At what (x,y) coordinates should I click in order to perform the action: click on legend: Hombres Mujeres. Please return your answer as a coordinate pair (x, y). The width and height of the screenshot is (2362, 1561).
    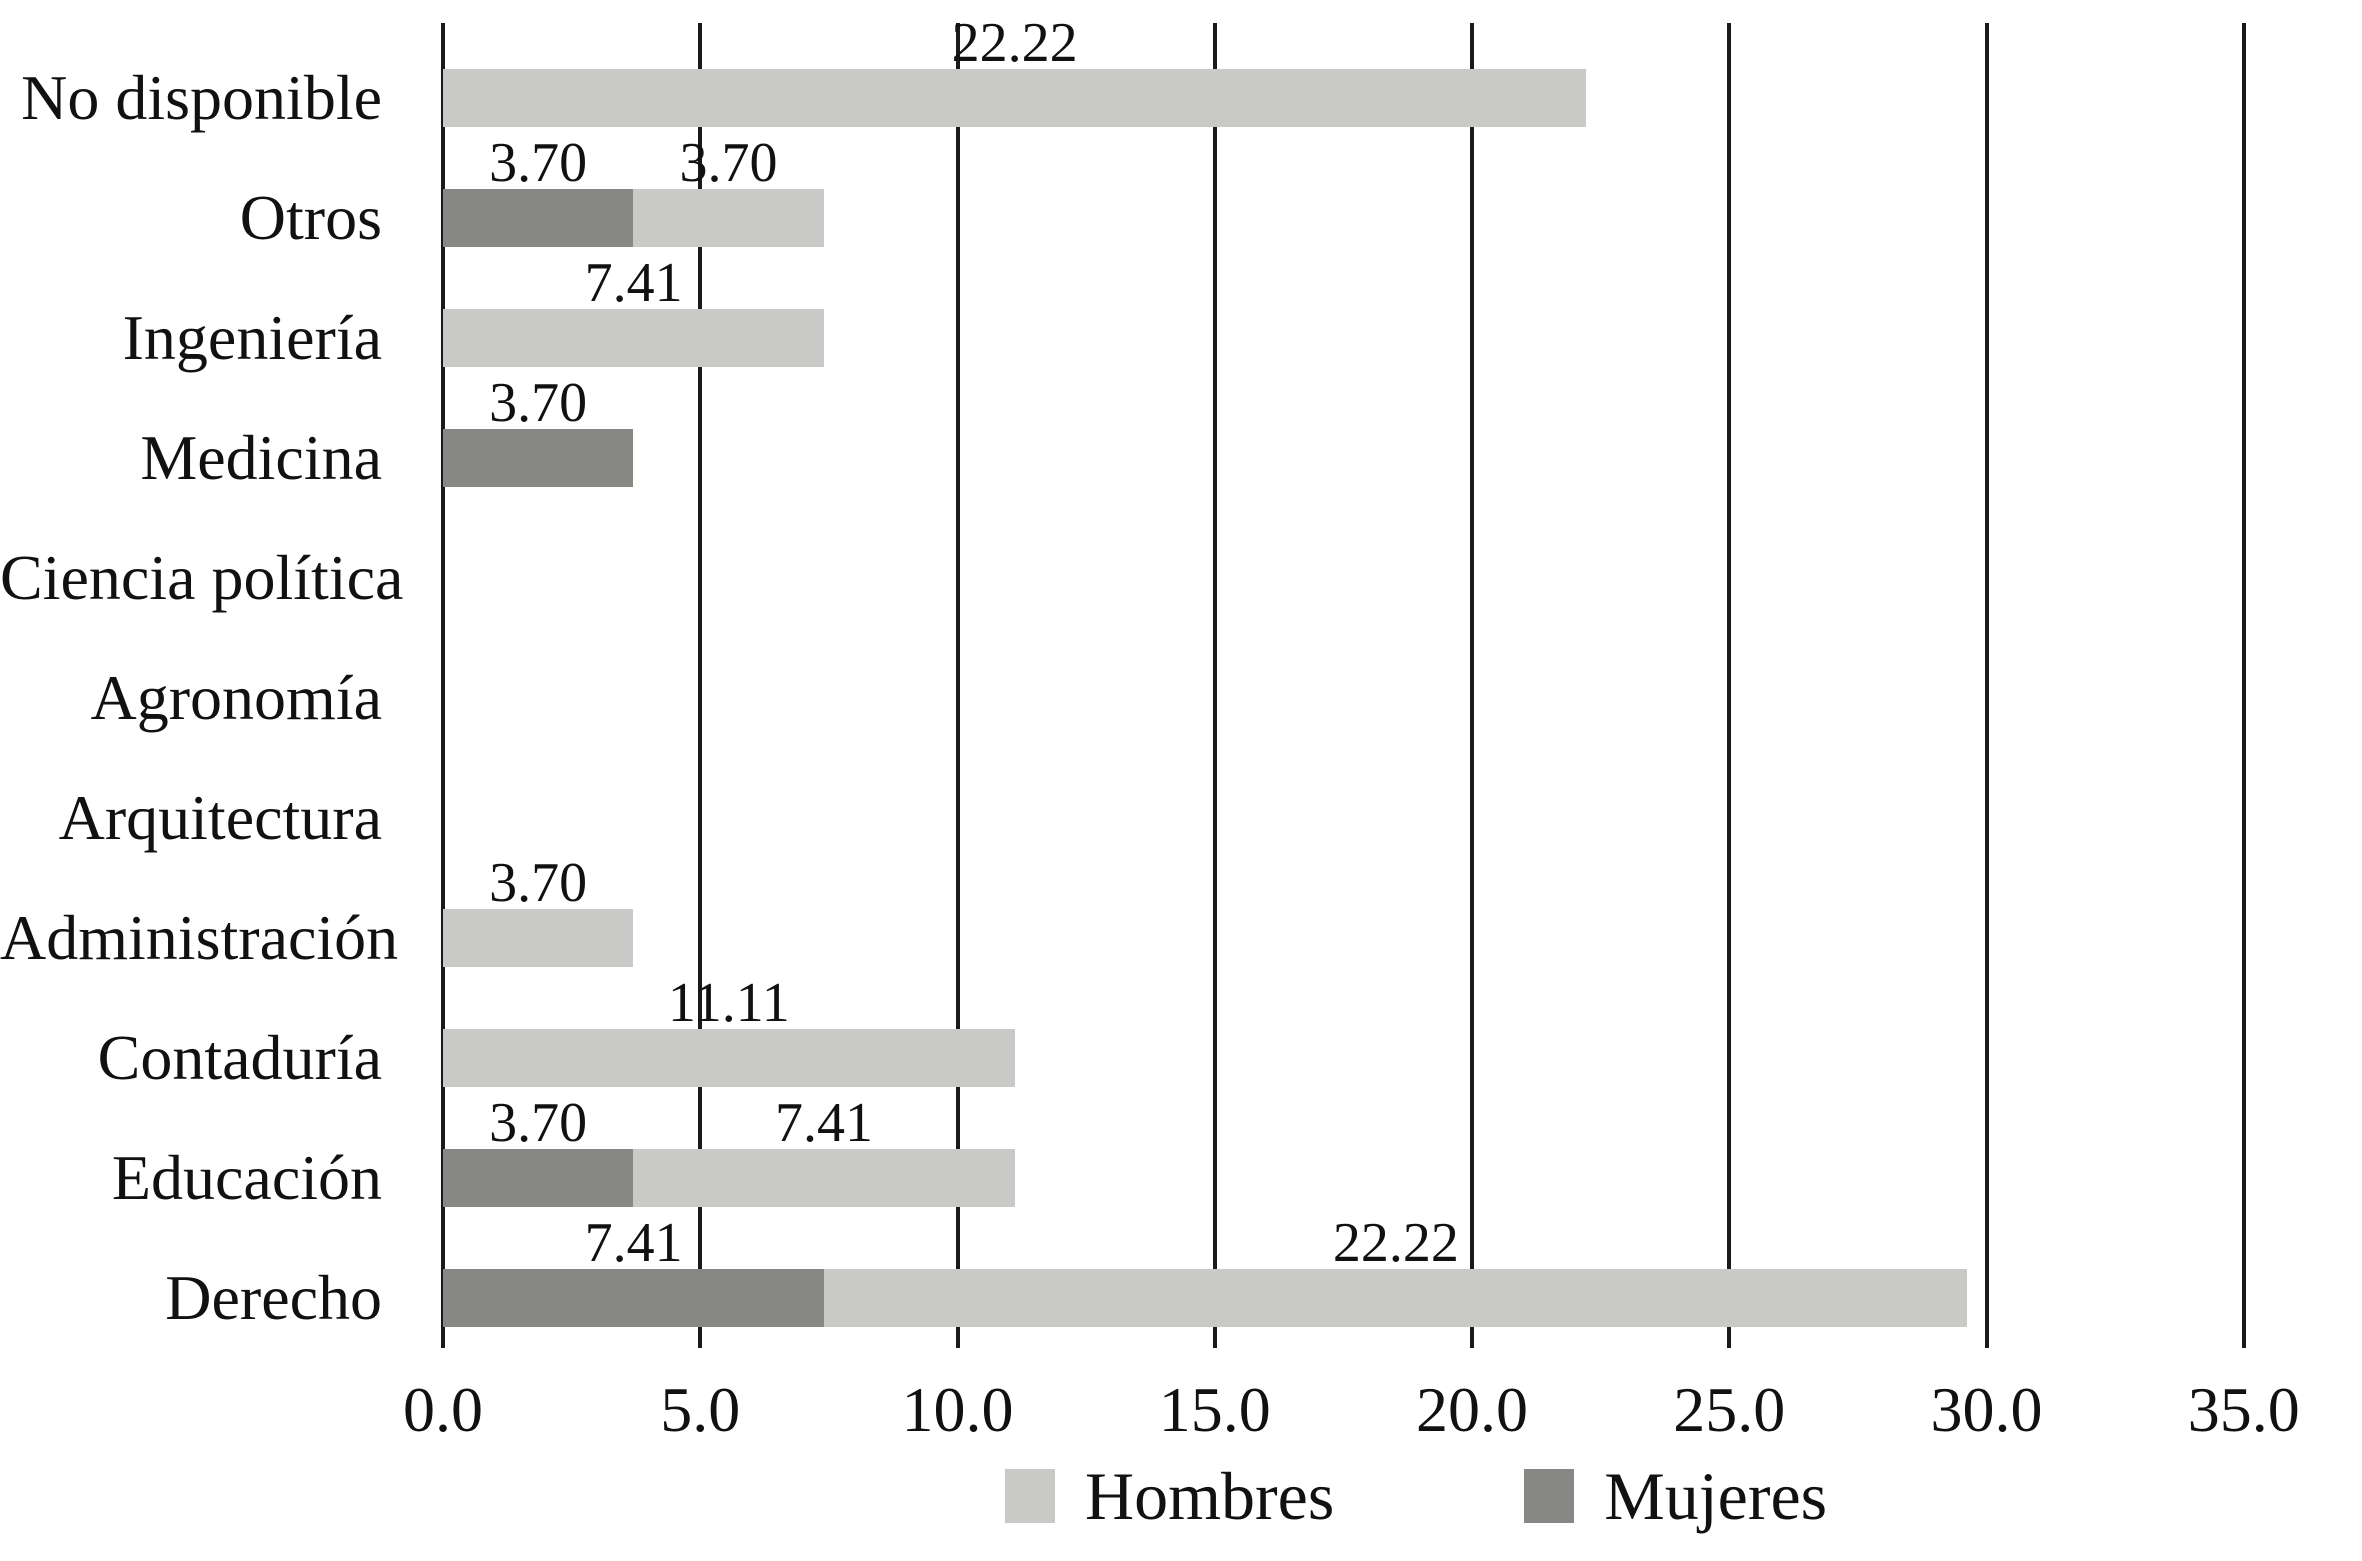
    Looking at the image, I should click on (1416, 1496).